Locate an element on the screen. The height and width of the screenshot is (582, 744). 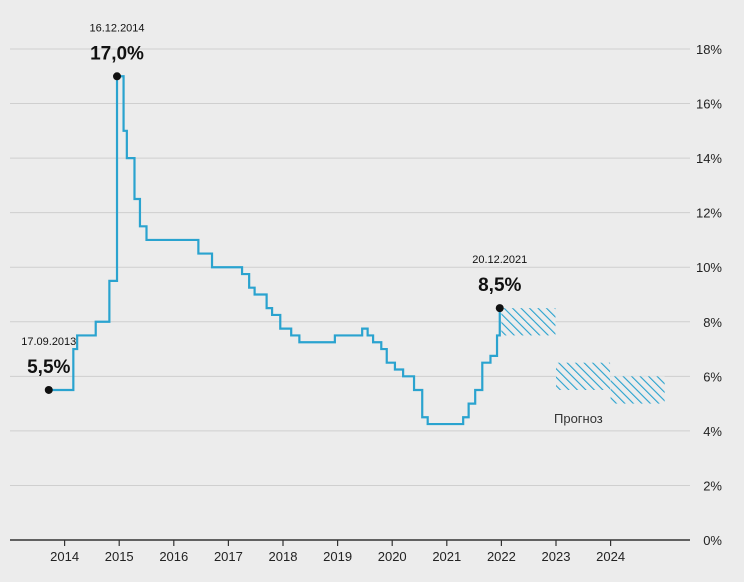
x-tick-label: 2019 is located at coordinates (337, 556).